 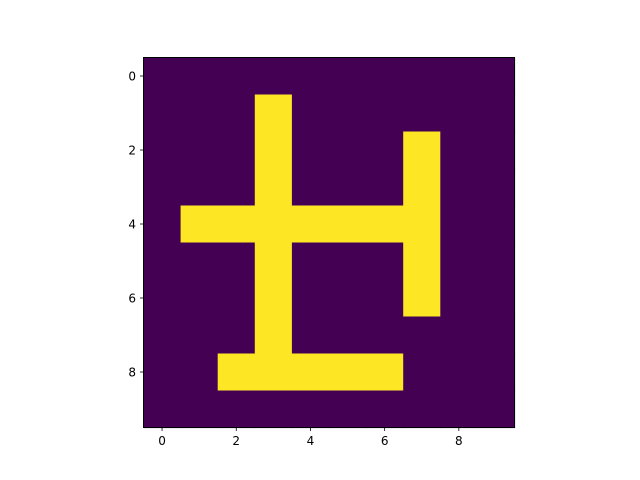 I want to click on heatmap-cell-r5-c8, so click(x=459, y=261).